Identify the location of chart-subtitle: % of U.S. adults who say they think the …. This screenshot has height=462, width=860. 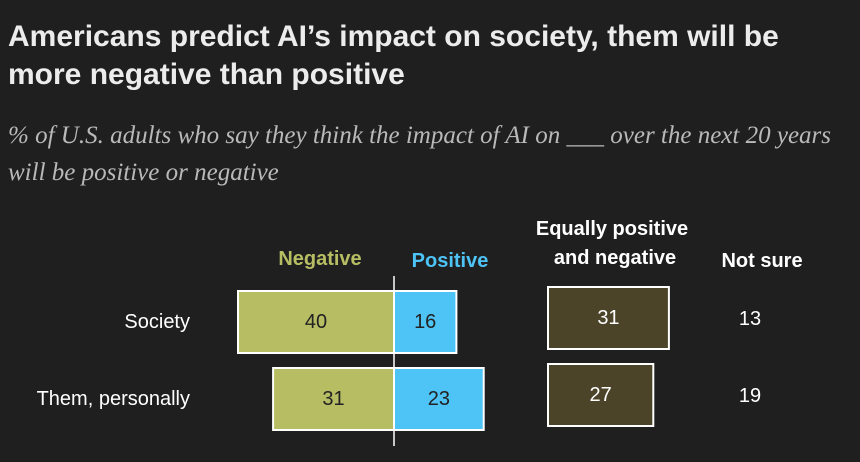
(419, 154).